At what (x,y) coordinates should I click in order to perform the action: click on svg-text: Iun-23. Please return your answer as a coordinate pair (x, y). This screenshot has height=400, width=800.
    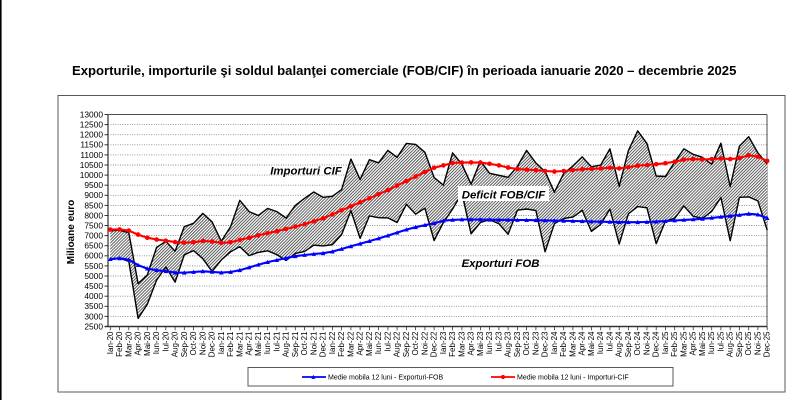
    Looking at the image, I should click on (489, 342).